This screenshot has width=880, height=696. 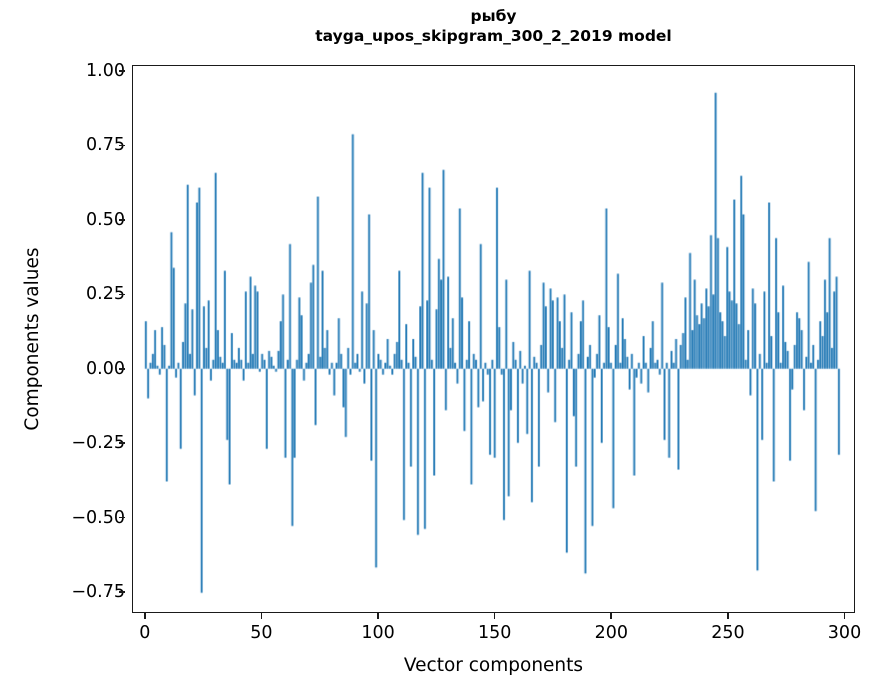 What do you see at coordinates (261, 633) in the screenshot?
I see `x-tick-label: 50` at bounding box center [261, 633].